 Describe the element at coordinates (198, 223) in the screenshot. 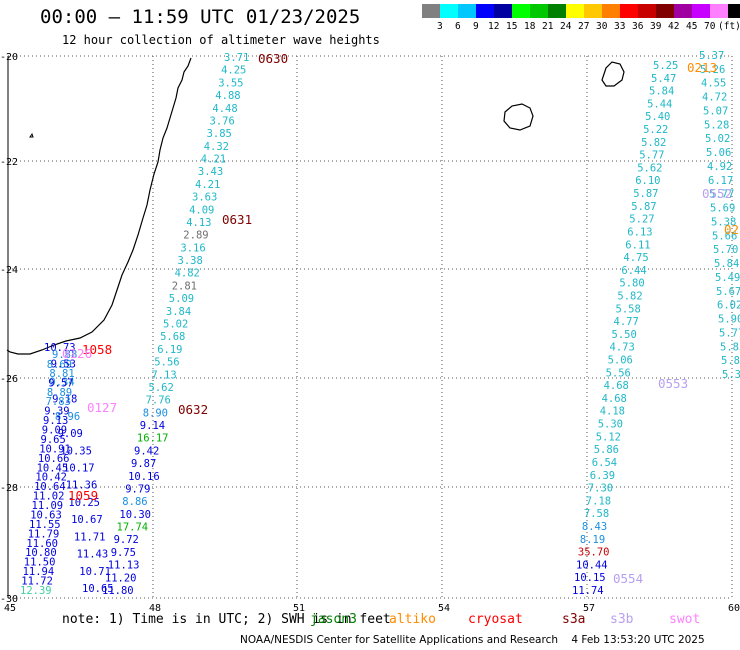

I see `swh-value: 4.13` at that location.